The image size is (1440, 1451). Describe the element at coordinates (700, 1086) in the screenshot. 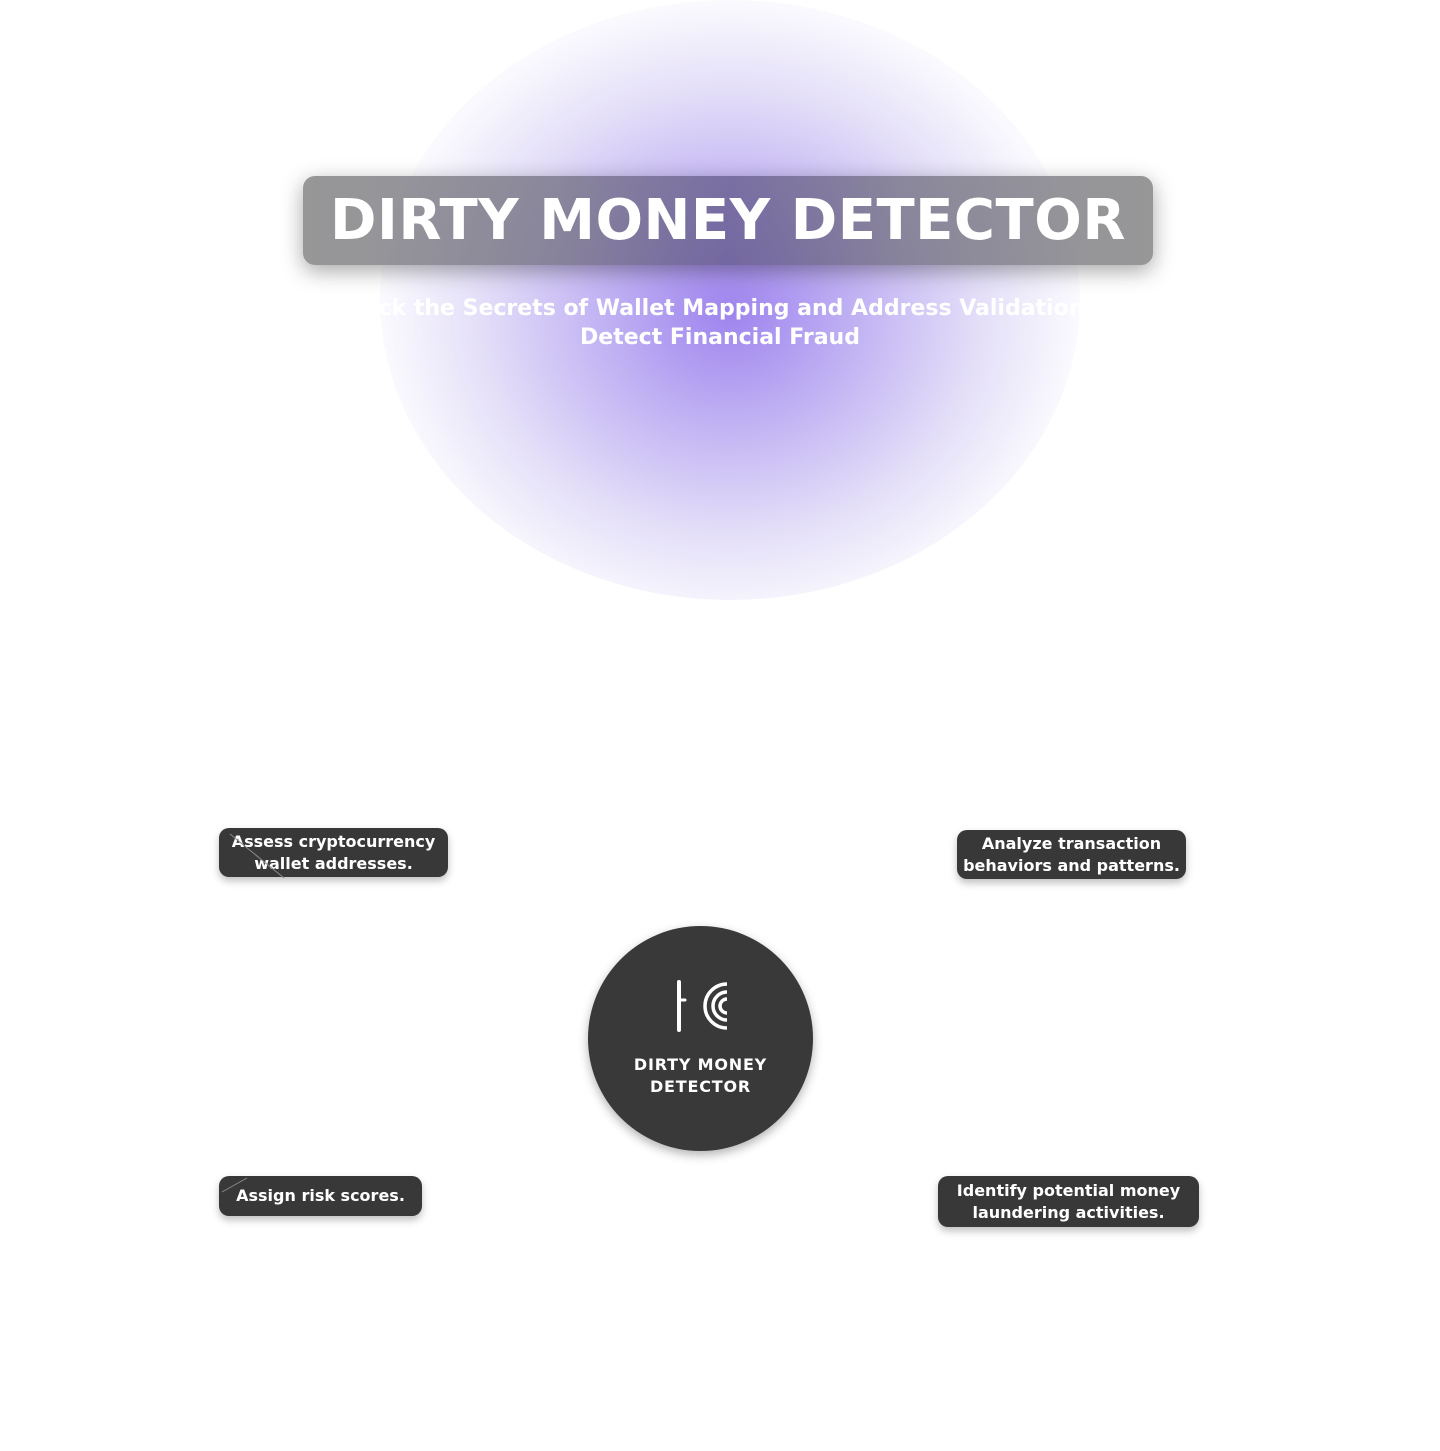

I see `hub-label-line: DETECTOR` at that location.